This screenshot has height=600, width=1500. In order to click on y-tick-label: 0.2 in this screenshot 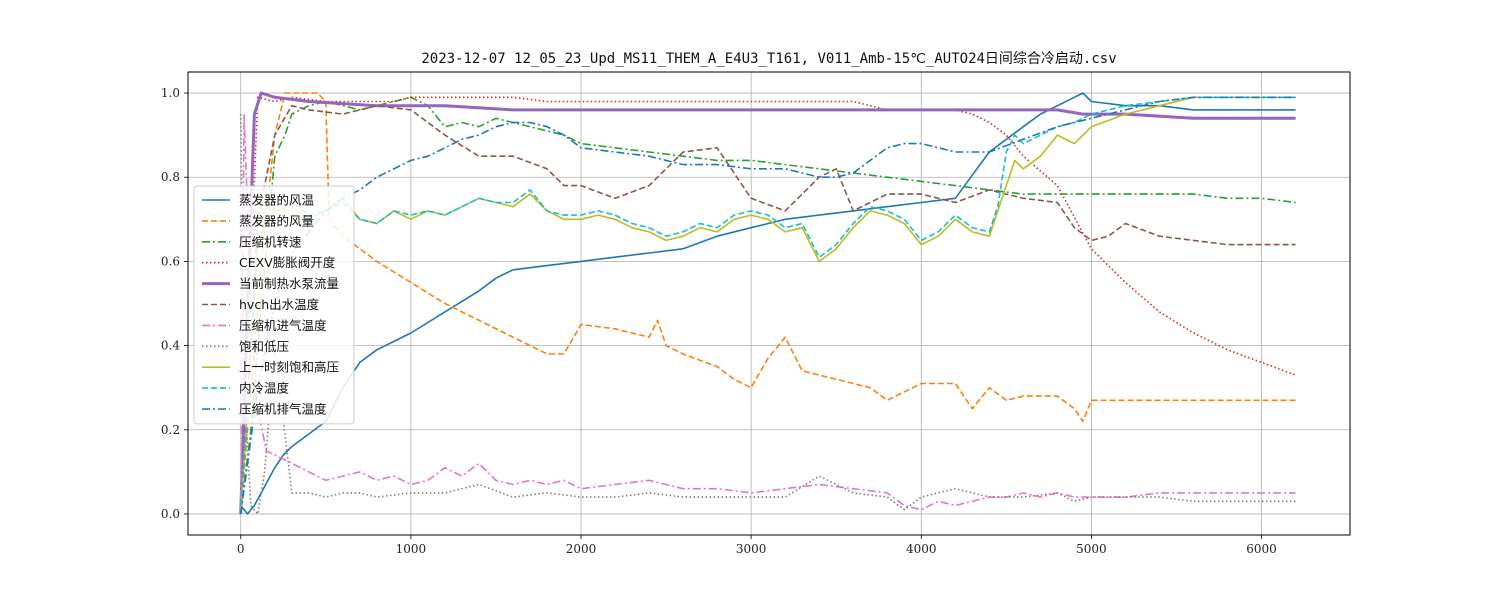, I will do `click(170, 430)`.